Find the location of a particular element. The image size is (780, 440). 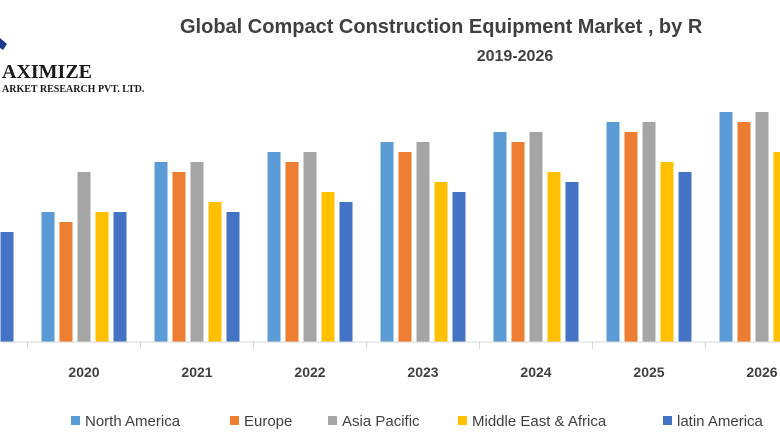

bar-2026-middle-east-africa is located at coordinates (776, 247).